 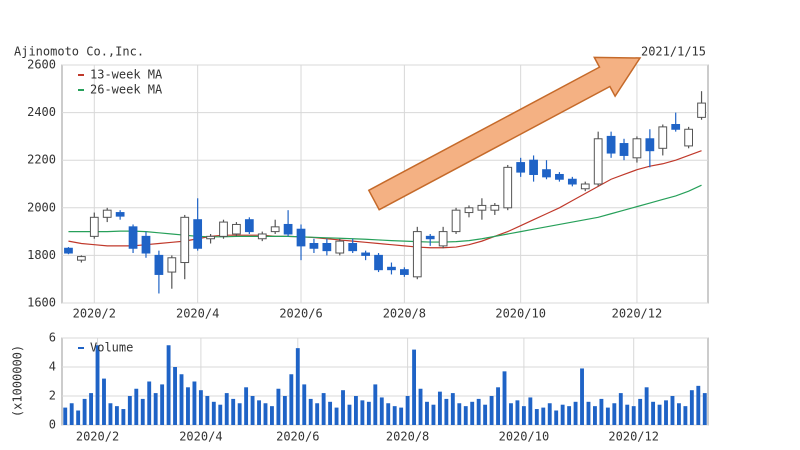 I want to click on y-tick-label: 2600, so click(x=41, y=65).